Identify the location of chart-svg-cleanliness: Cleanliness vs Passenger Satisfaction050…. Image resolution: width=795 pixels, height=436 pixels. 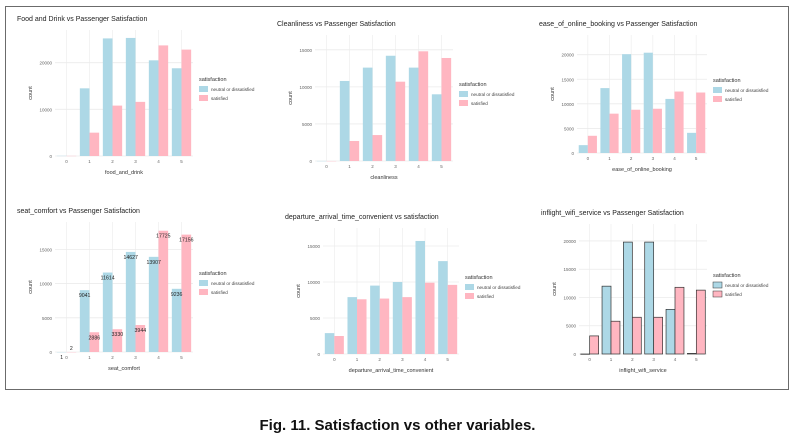
(396, 101).